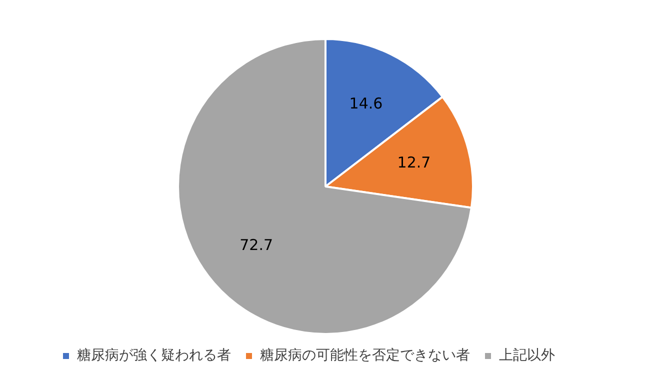 This screenshot has height=391, width=651. Describe the element at coordinates (414, 162) in the screenshot. I see `data-label: 12.7` at that location.